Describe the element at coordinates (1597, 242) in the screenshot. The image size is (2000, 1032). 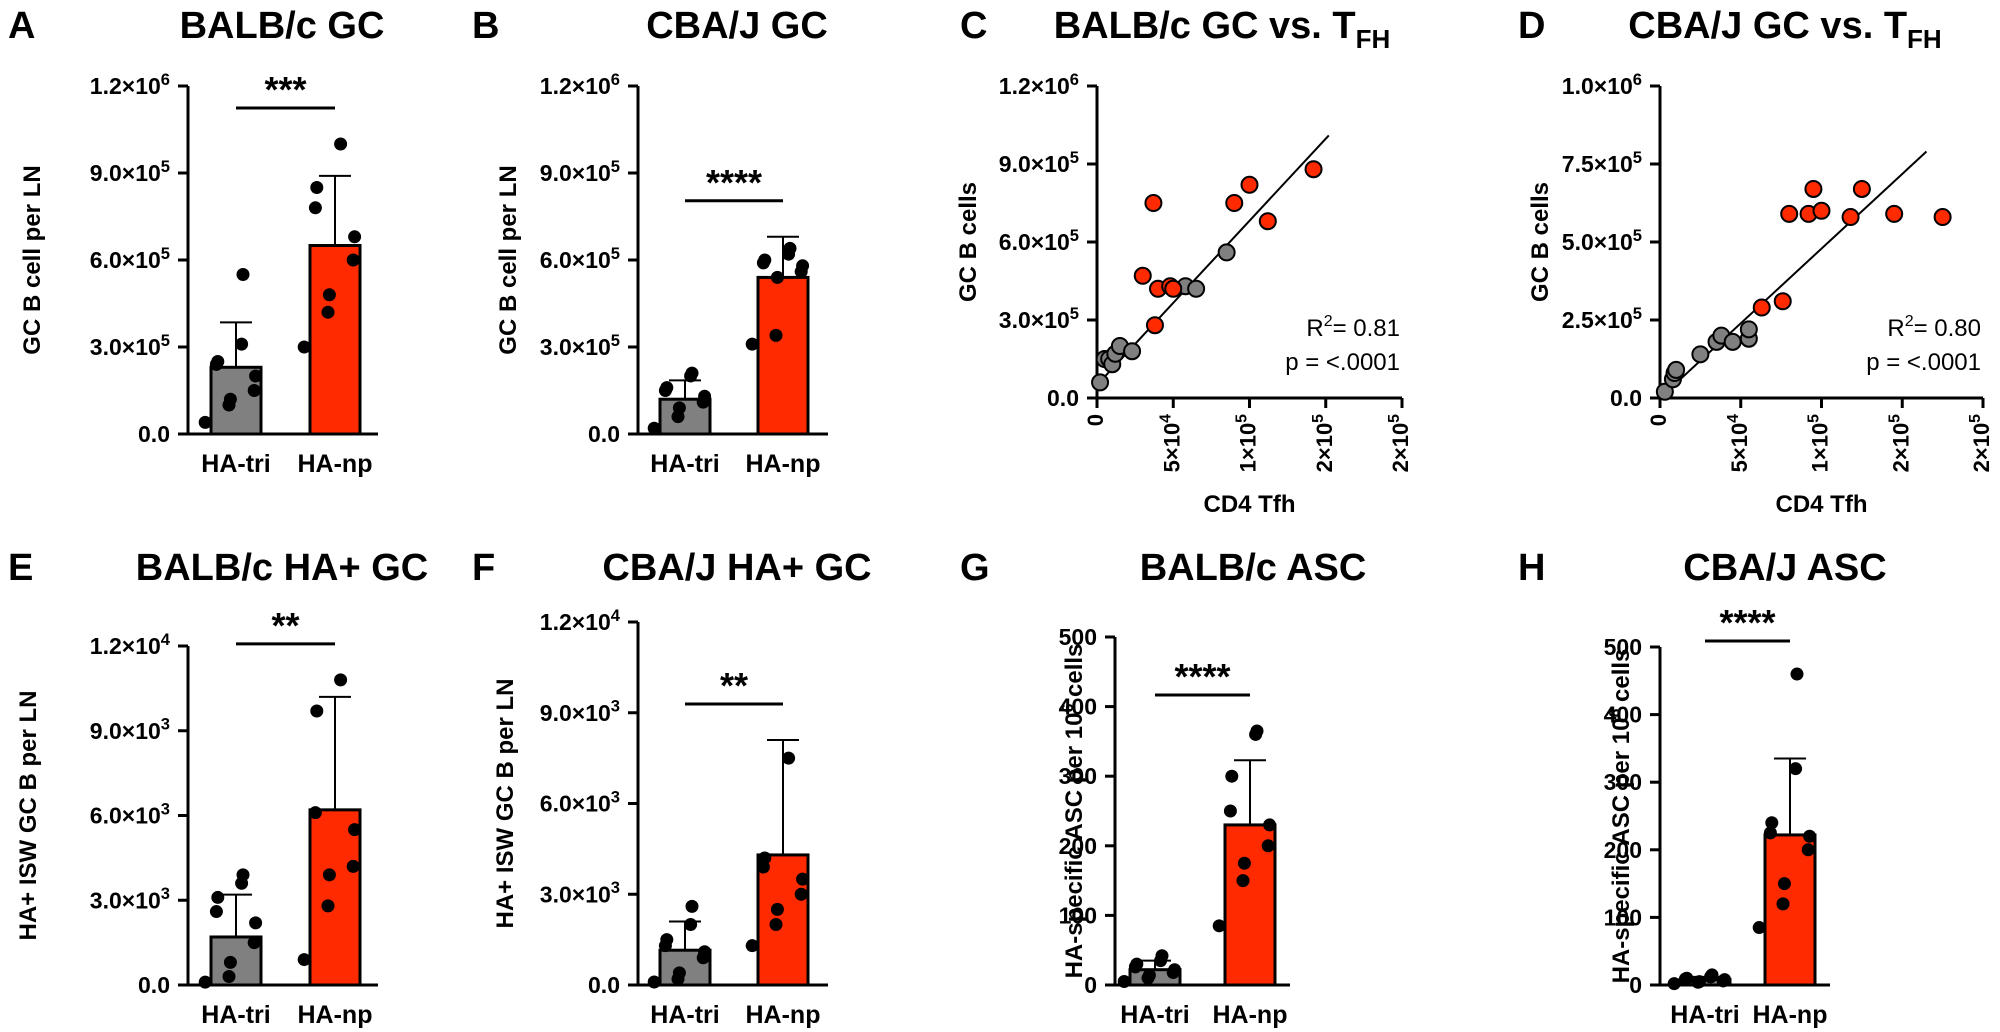
I see `y-tick-label-base: 5.0×10` at that location.